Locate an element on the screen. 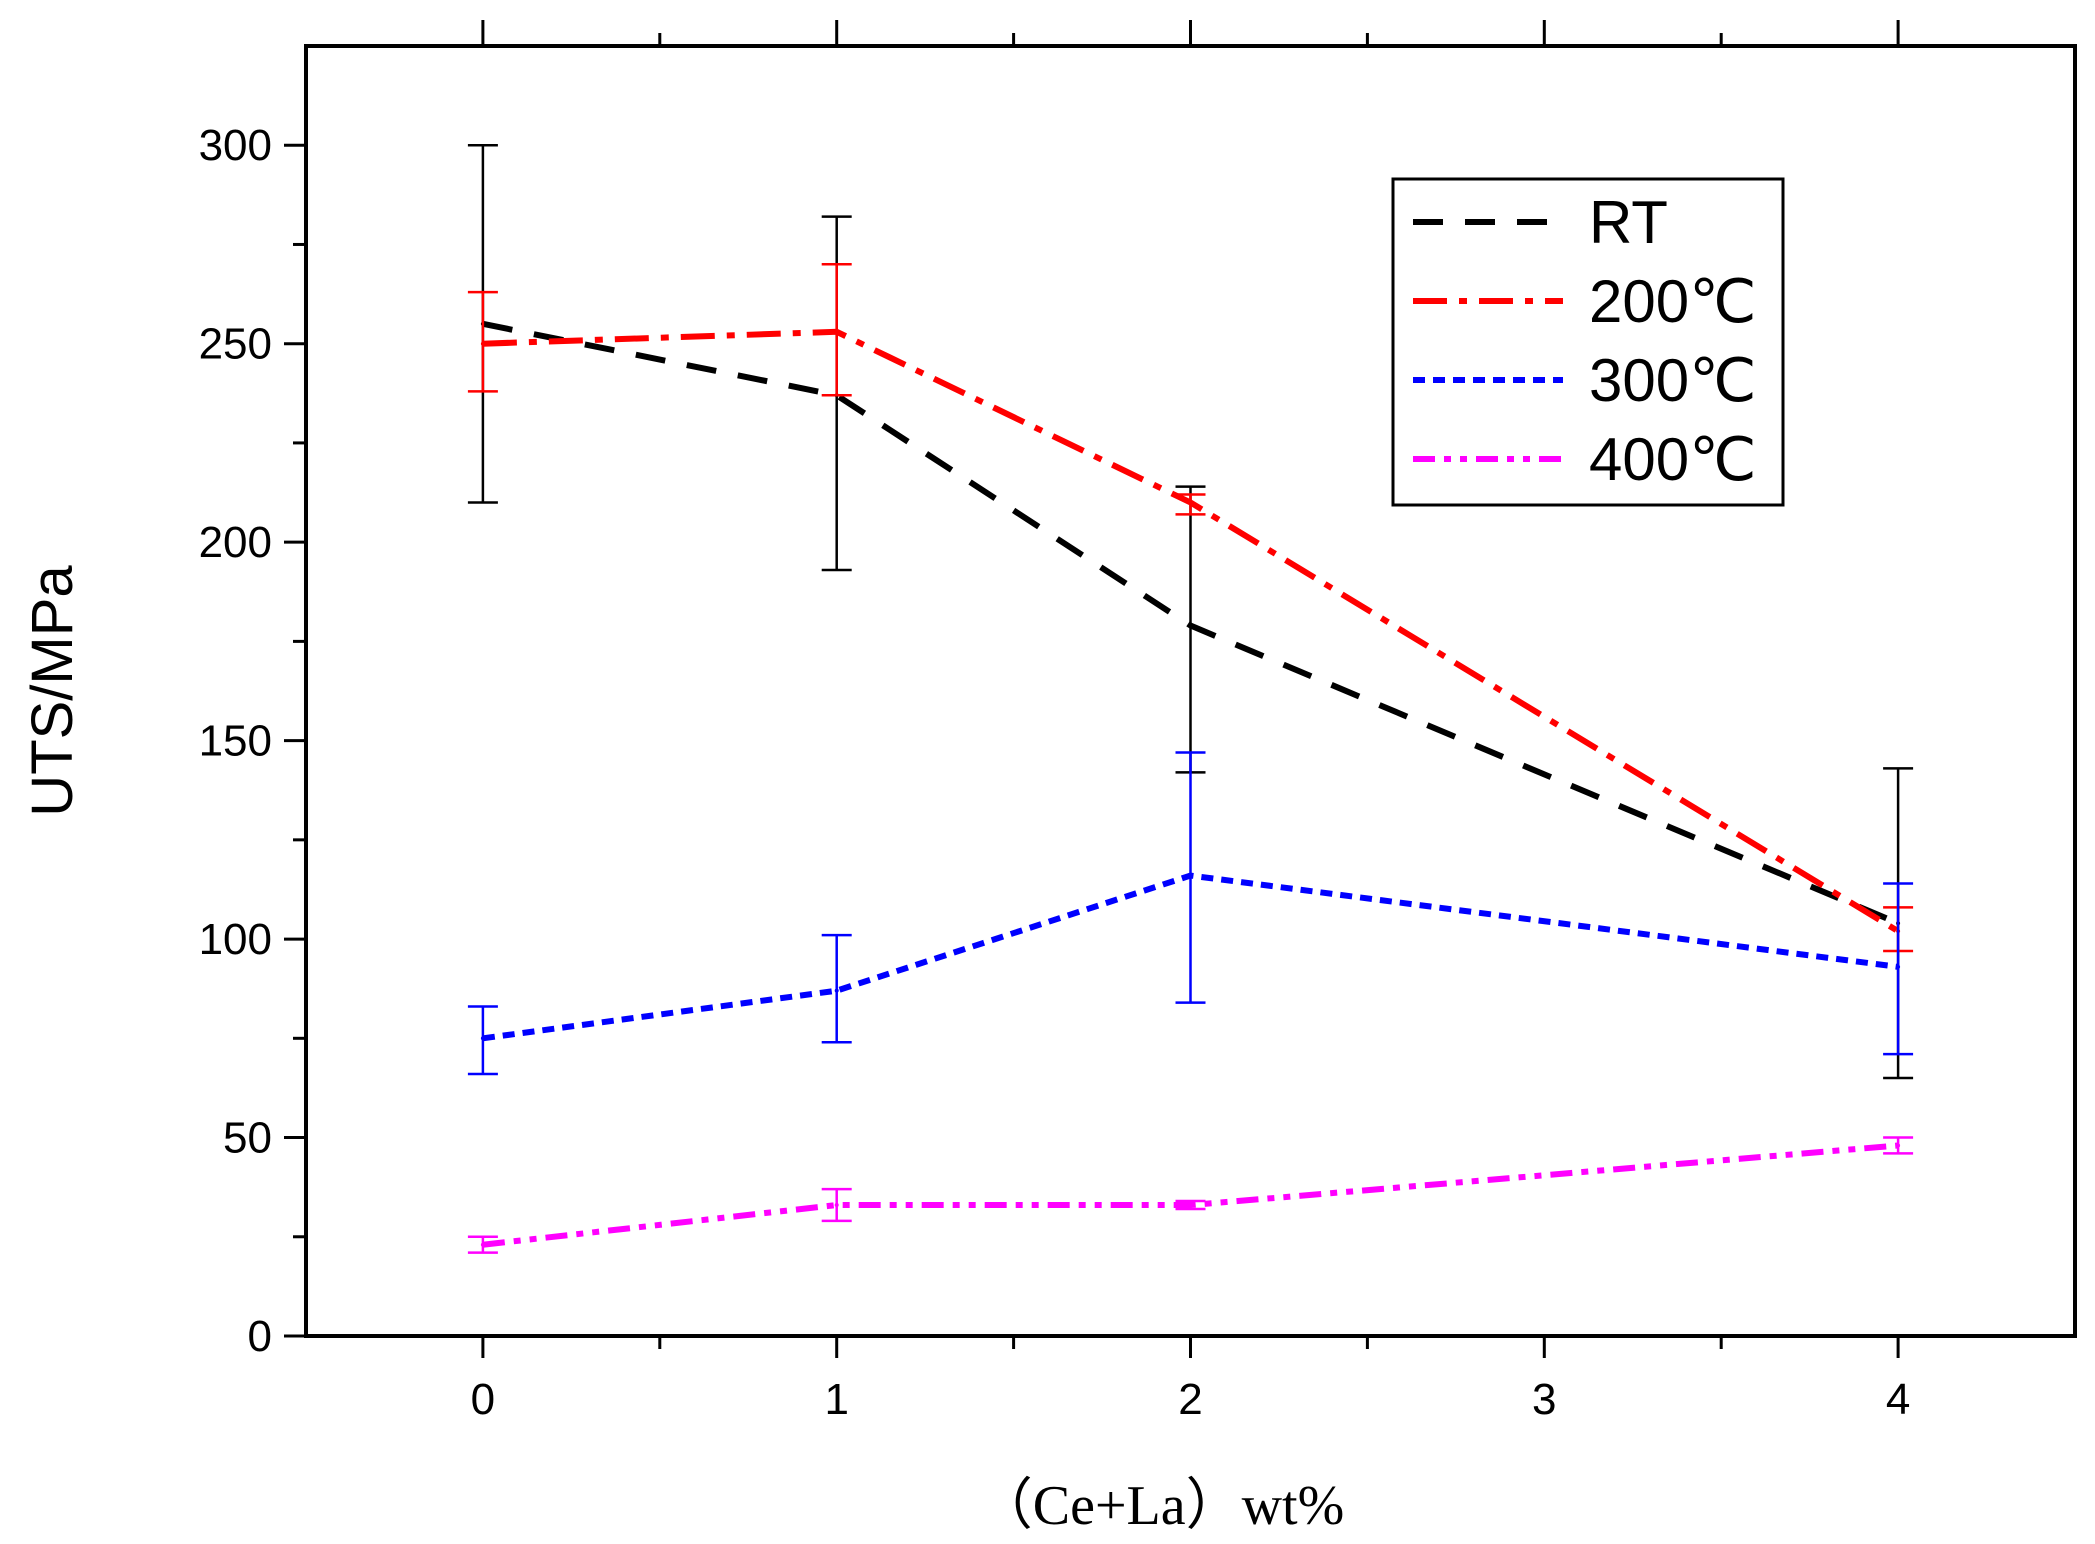 This screenshot has height=1544, width=2095. x-tick-label: 1 is located at coordinates (836, 1399).